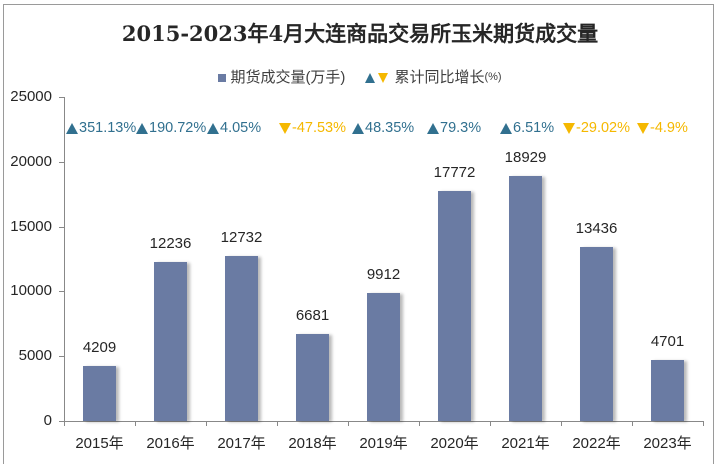 The width and height of the screenshot is (720, 464). I want to click on x-axis, so click(384, 421).